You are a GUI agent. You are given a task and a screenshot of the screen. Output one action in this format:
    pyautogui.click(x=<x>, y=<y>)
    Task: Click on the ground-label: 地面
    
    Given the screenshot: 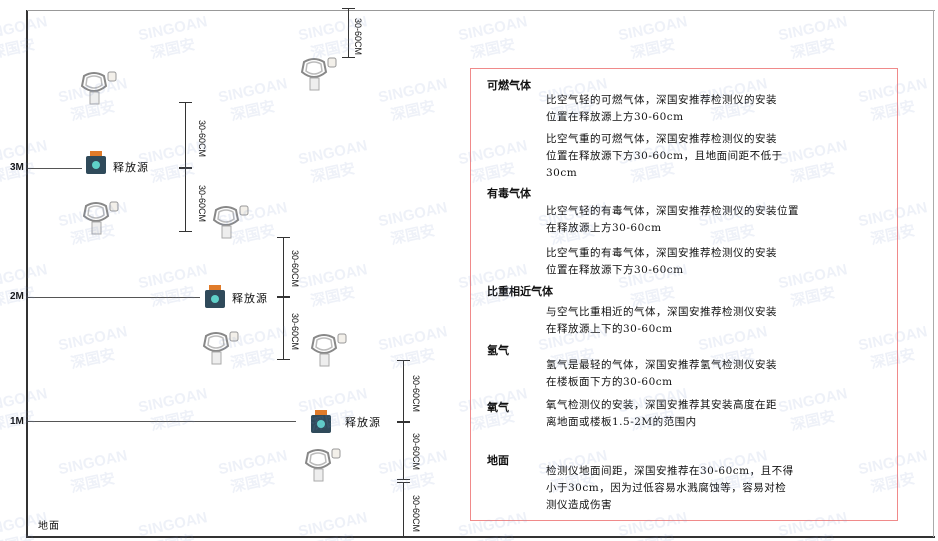 What is the action you would take?
    pyautogui.click(x=49, y=526)
    